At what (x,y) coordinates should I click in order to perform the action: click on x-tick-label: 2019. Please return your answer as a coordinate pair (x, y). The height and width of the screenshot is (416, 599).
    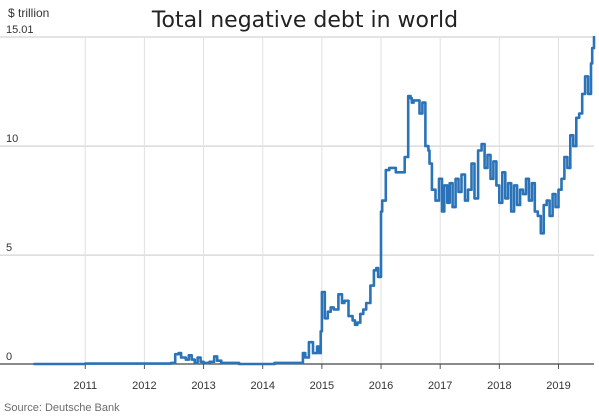
    Looking at the image, I should click on (558, 386).